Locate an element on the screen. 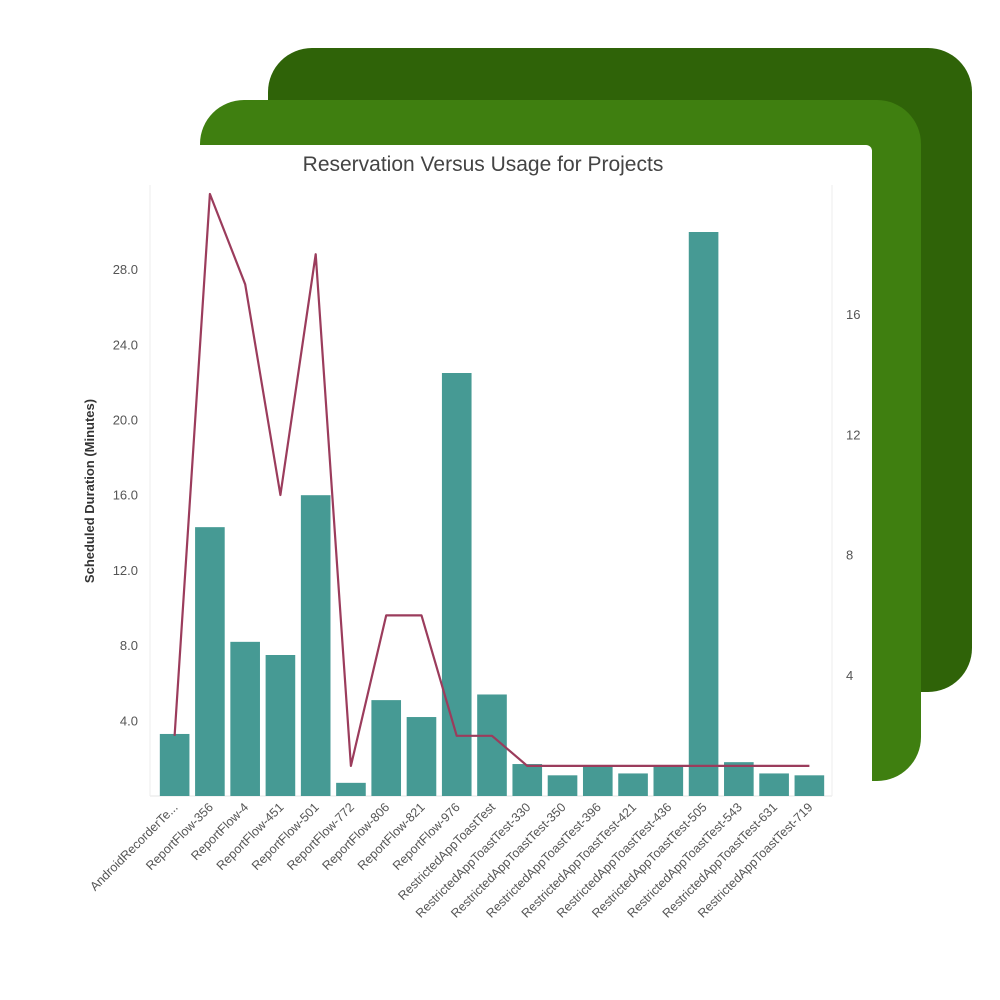 The width and height of the screenshot is (1000, 1000). y2-tick-label: 4 is located at coordinates (849, 675).